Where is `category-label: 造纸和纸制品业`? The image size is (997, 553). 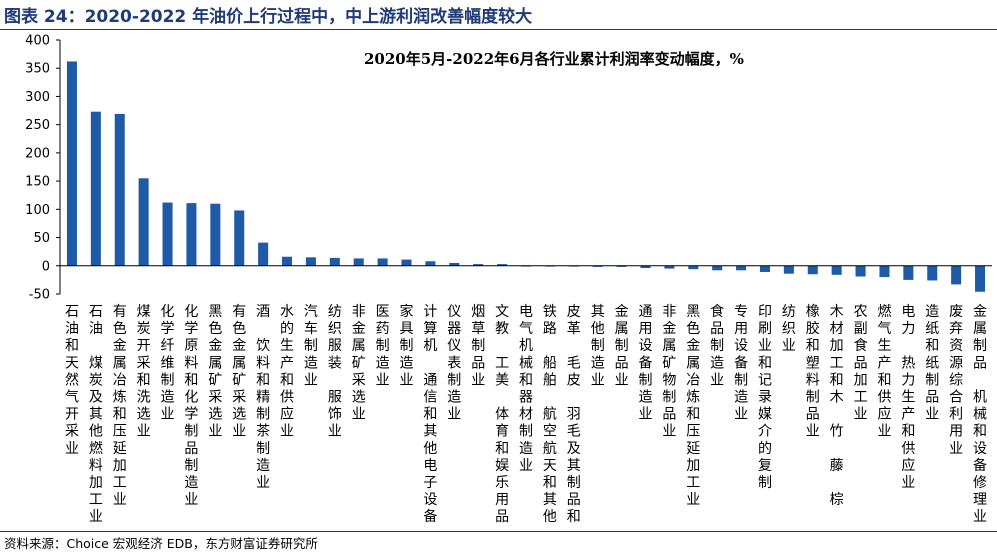
category-label: 造纸和纸制品业 is located at coordinates (932, 363).